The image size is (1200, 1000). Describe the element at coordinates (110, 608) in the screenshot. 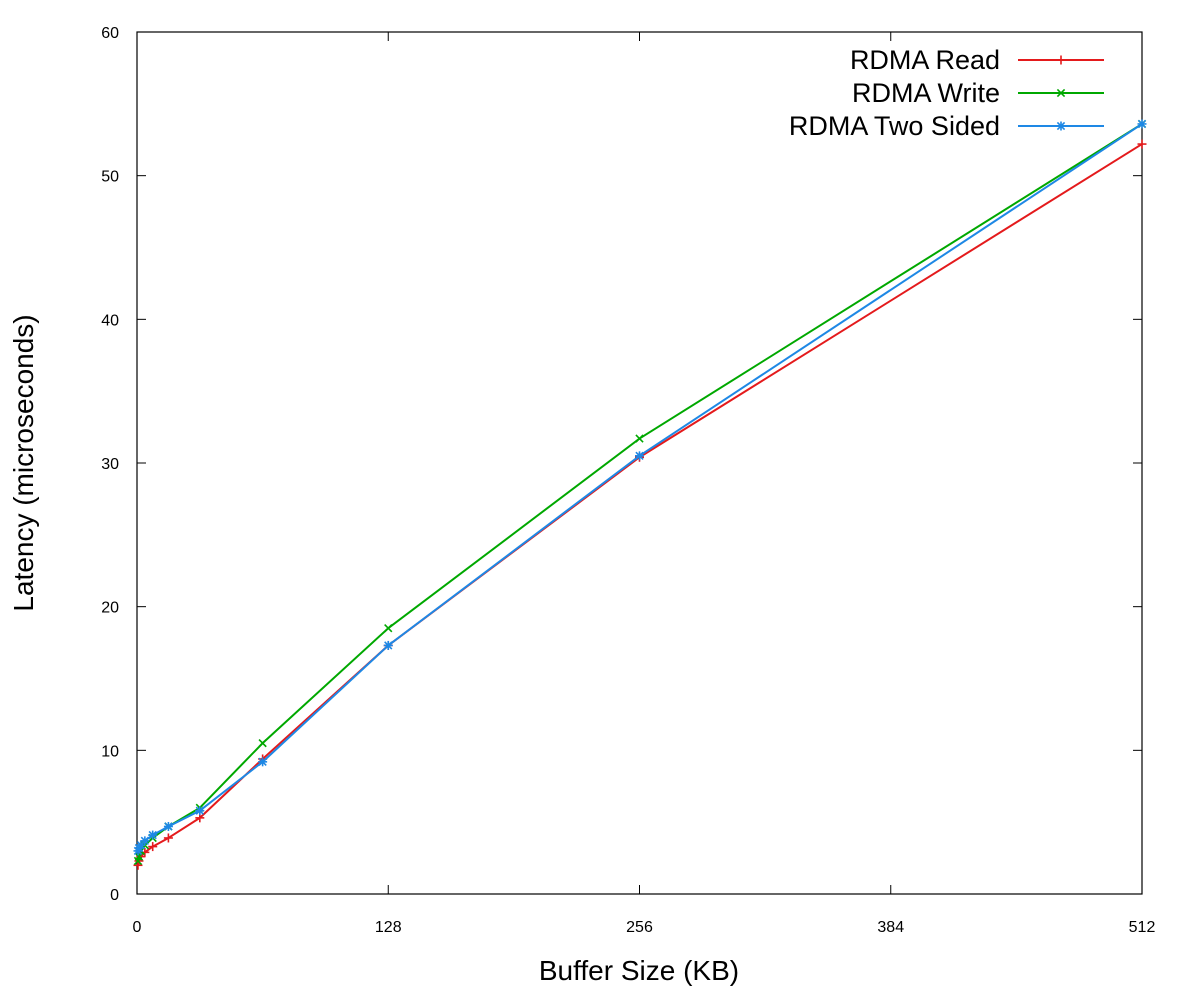

I see `y-tick-label: 20` at that location.